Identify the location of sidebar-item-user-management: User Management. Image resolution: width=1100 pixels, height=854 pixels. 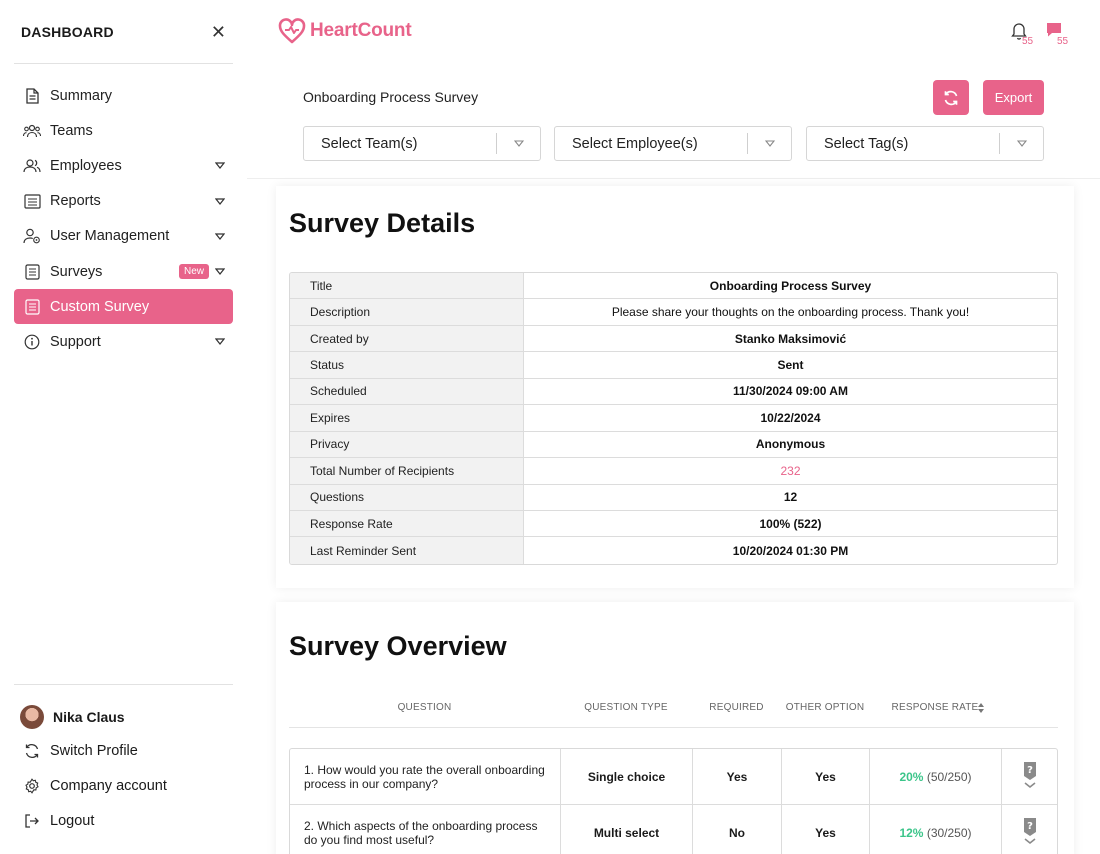
(123, 236).